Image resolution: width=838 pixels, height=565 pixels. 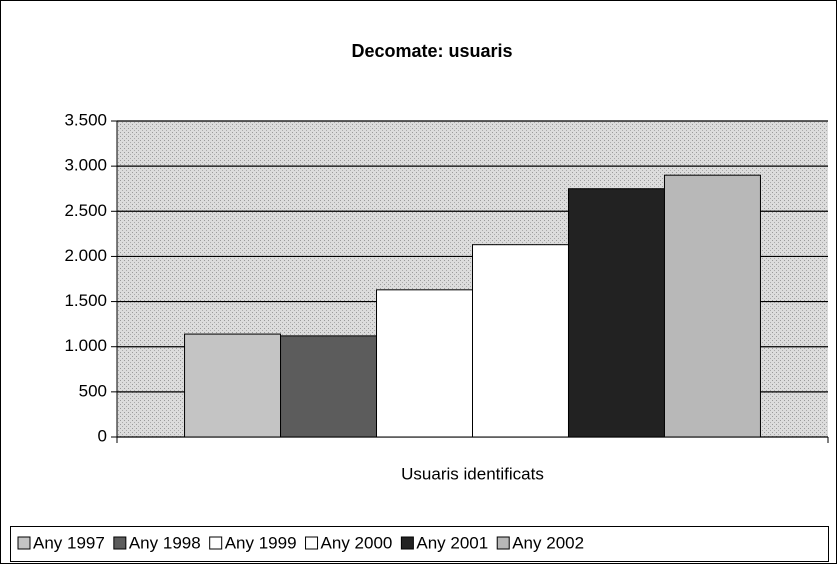 I want to click on y-tick-label: 3.500, so click(x=85, y=119).